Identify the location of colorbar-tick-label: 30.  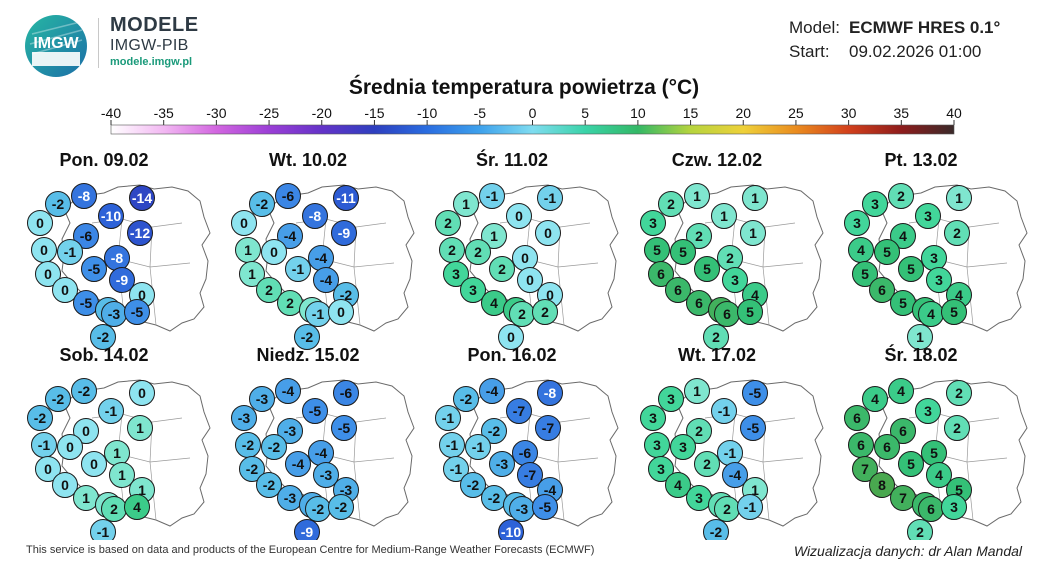
(849, 113).